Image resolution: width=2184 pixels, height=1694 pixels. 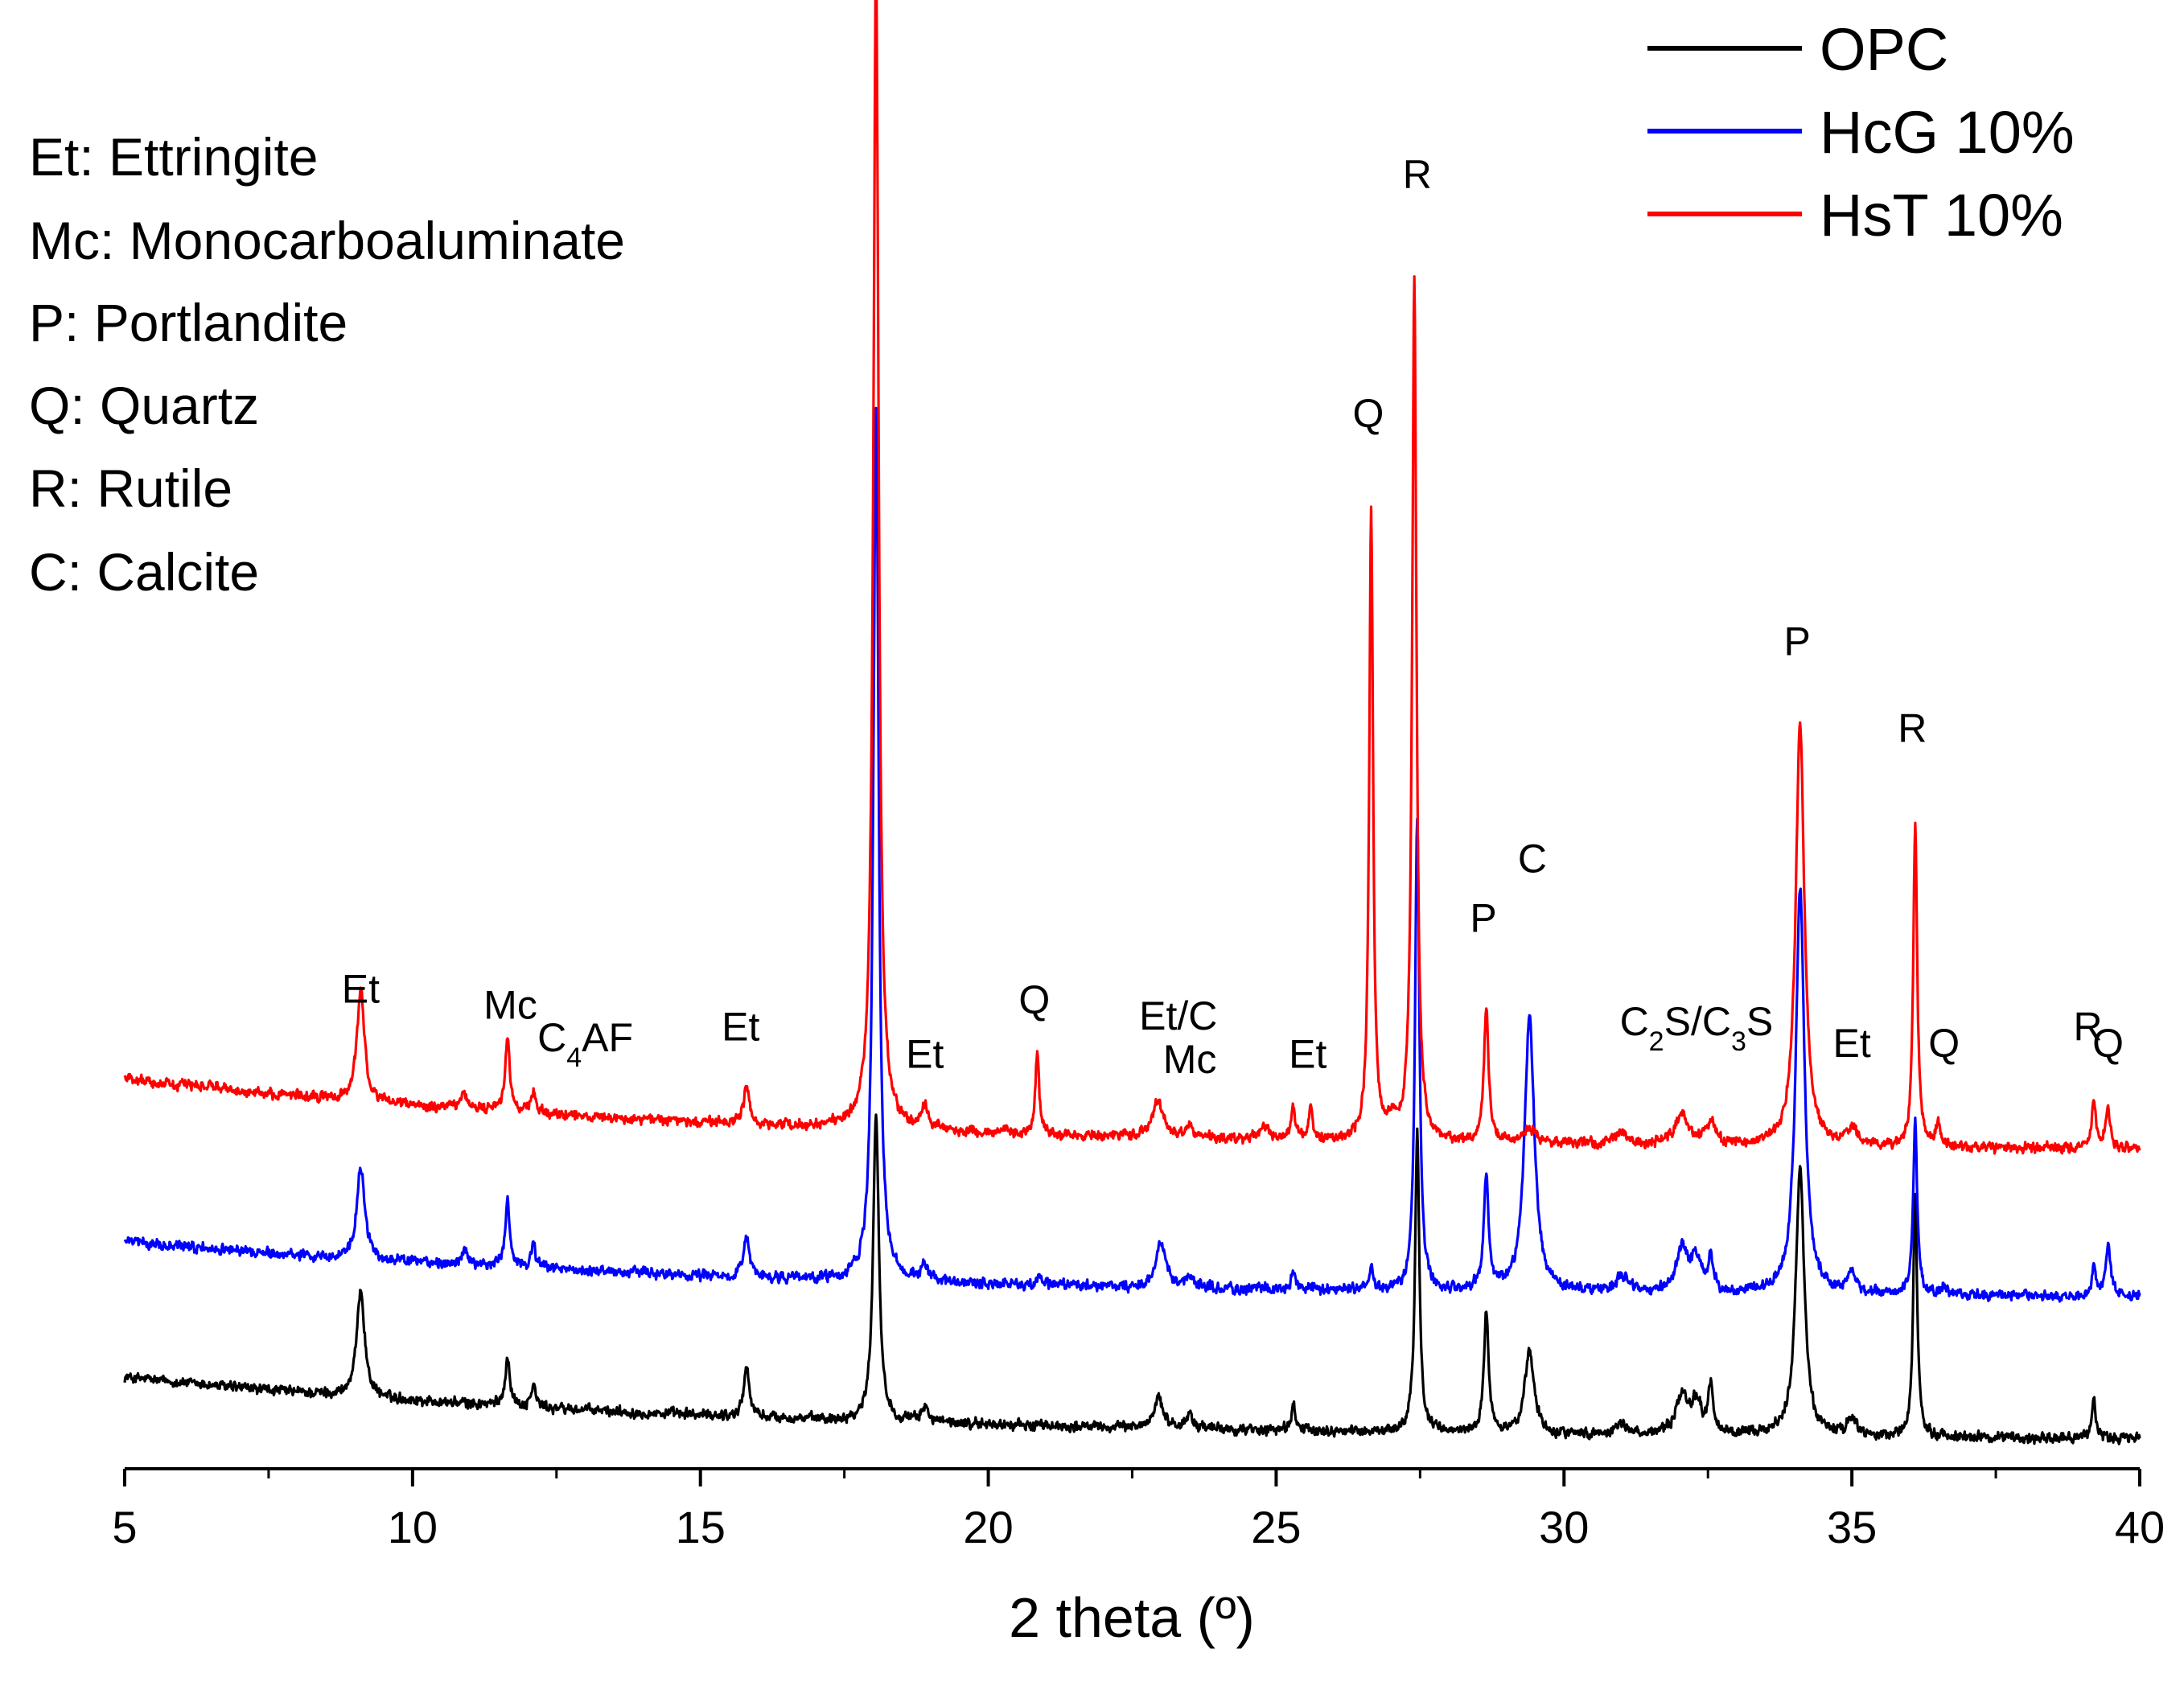 I want to click on peak-label: C4AF, so click(x=585, y=1044).